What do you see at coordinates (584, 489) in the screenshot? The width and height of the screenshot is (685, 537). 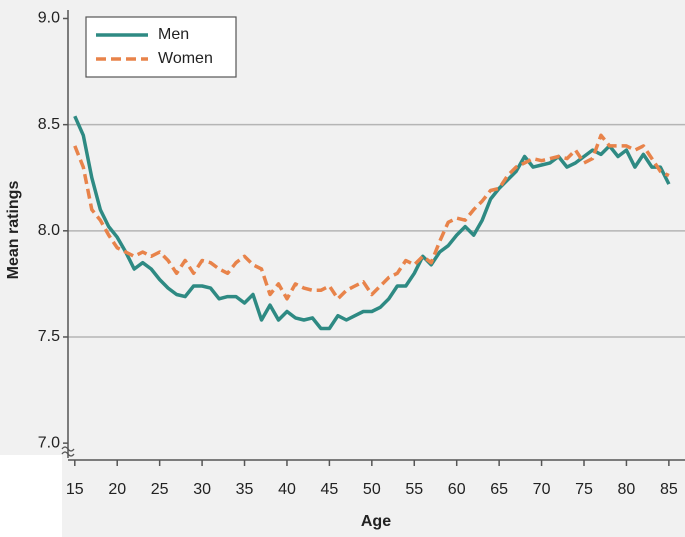 I see `x-tick-label: 75` at bounding box center [584, 489].